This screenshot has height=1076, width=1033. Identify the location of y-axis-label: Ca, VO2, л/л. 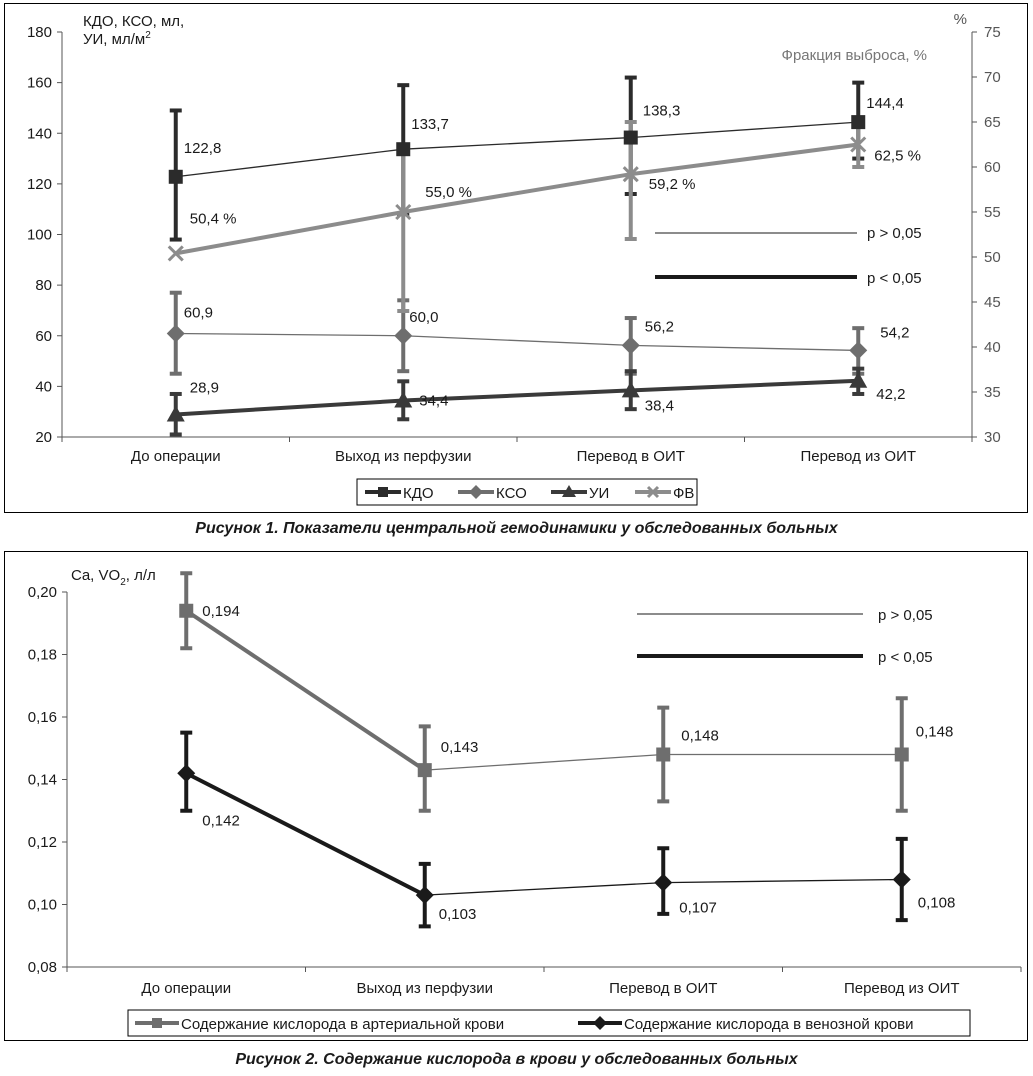
(113, 577).